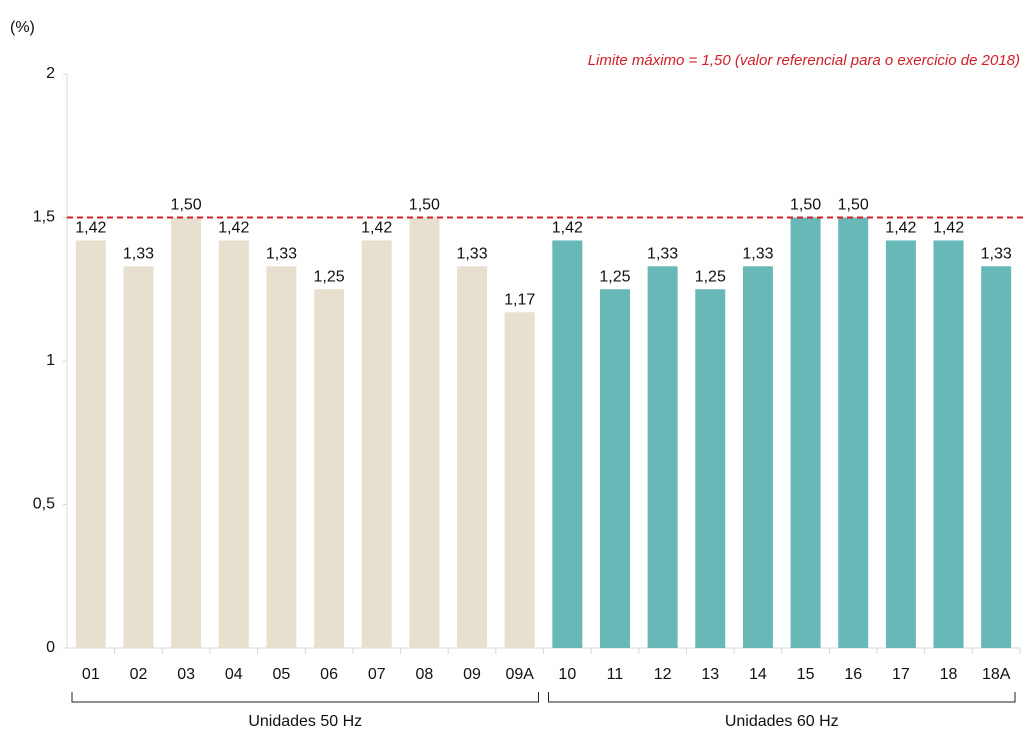  I want to click on y-tick-label: 2, so click(50, 73).